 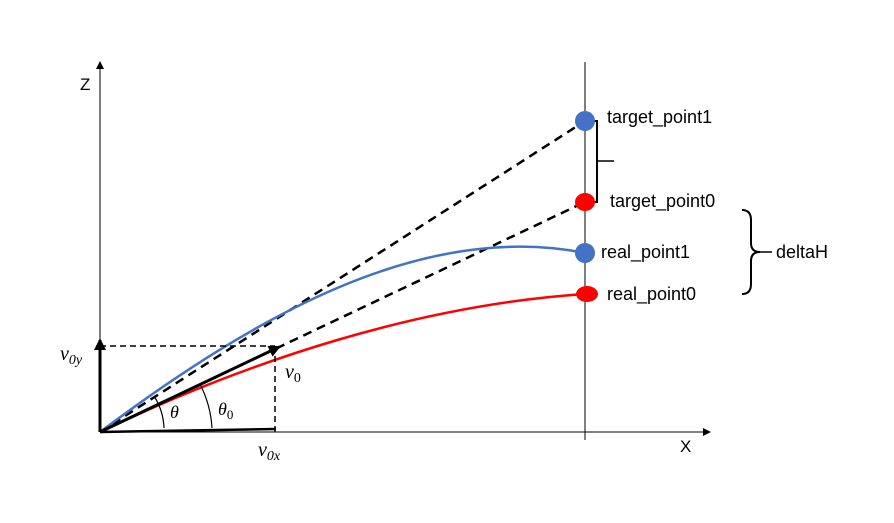 What do you see at coordinates (225, 410) in the screenshot?
I see `theta0-label: θ0` at bounding box center [225, 410].